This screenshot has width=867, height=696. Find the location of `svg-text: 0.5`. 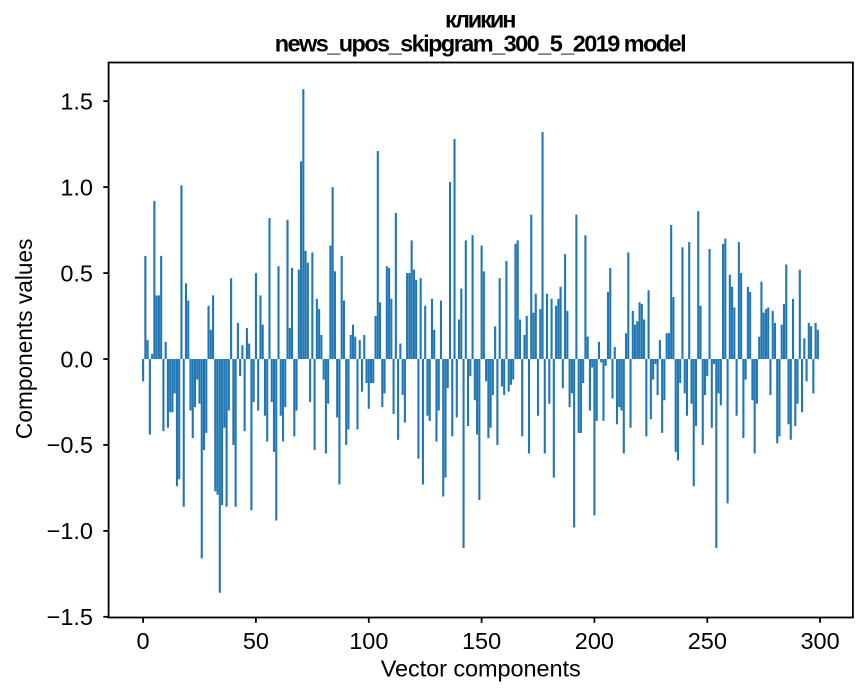

svg-text: 0.5 is located at coordinates (76, 273).